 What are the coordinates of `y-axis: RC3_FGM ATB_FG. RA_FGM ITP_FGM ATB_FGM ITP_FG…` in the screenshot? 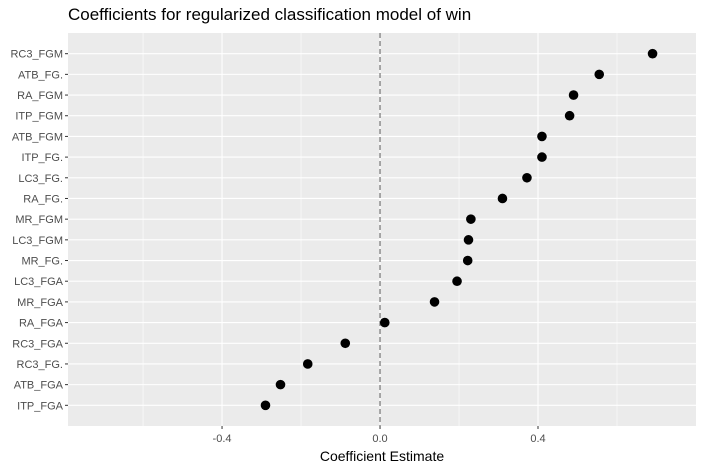 It's located at (39, 230).